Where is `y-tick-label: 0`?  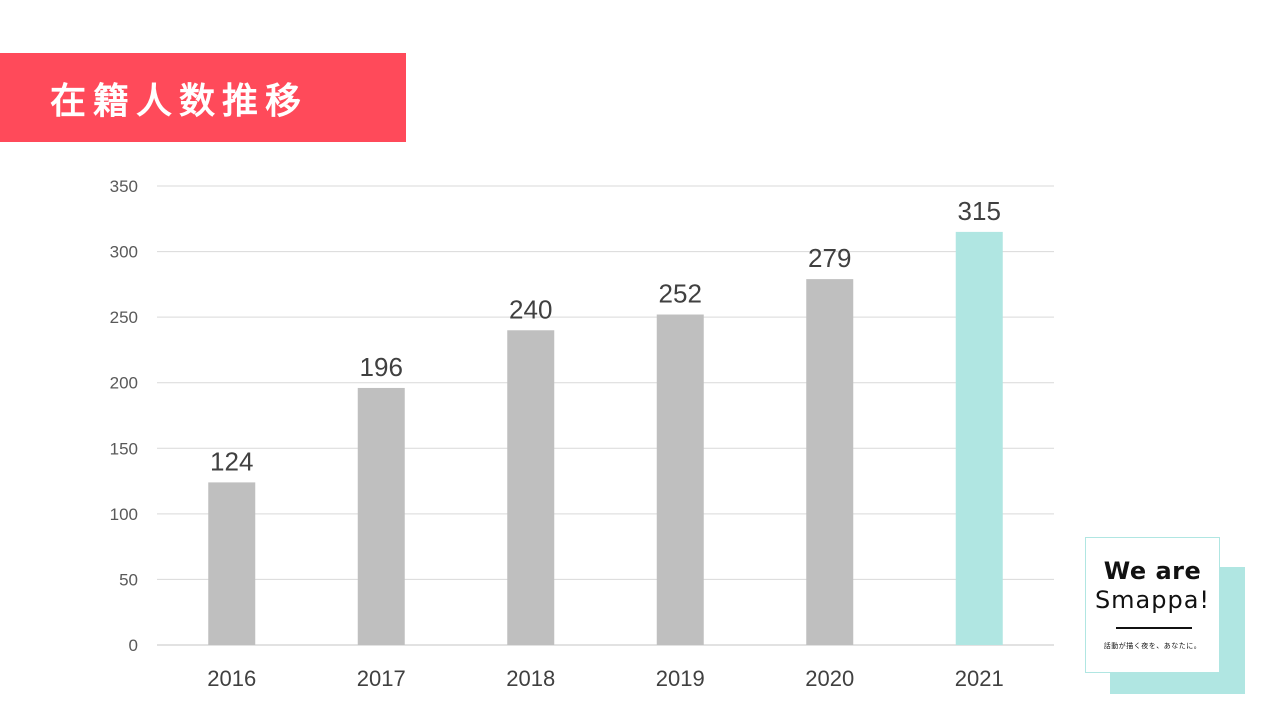
y-tick-label: 0 is located at coordinates (133, 645).